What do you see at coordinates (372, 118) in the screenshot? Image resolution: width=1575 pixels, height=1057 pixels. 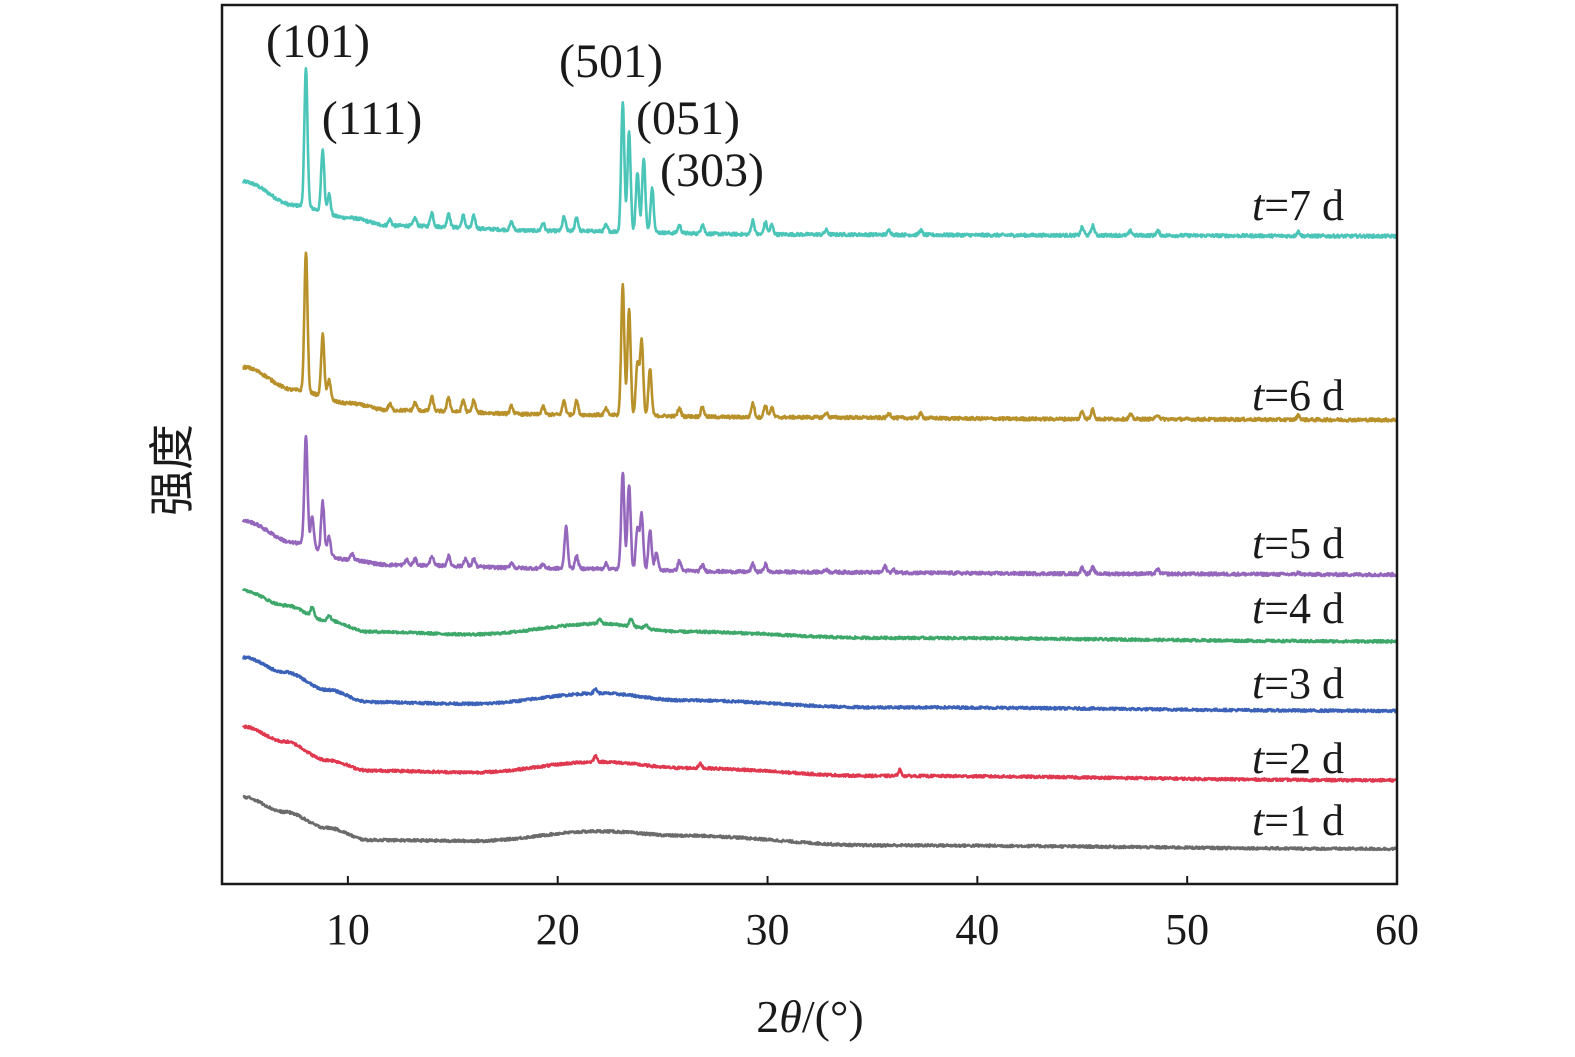 I see `peak-annotation: (111)` at bounding box center [372, 118].